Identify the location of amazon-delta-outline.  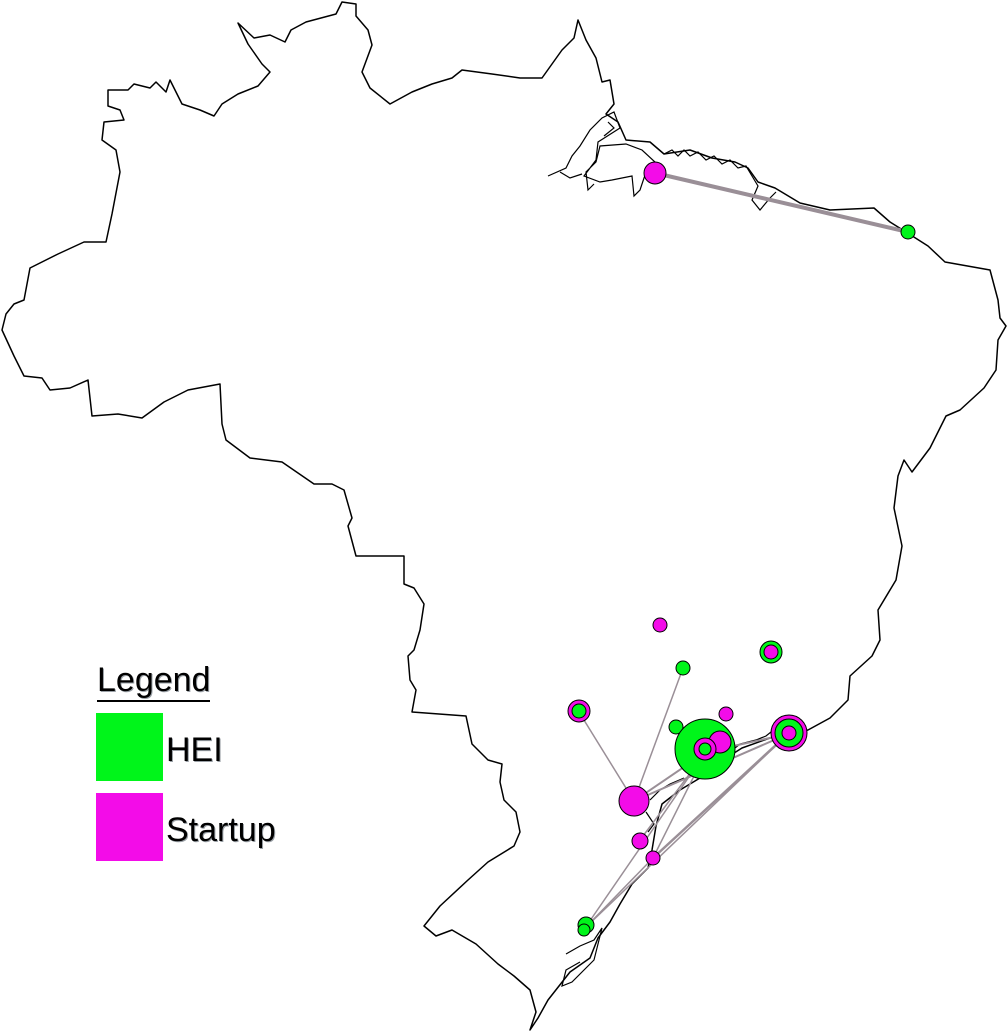
(601, 154).